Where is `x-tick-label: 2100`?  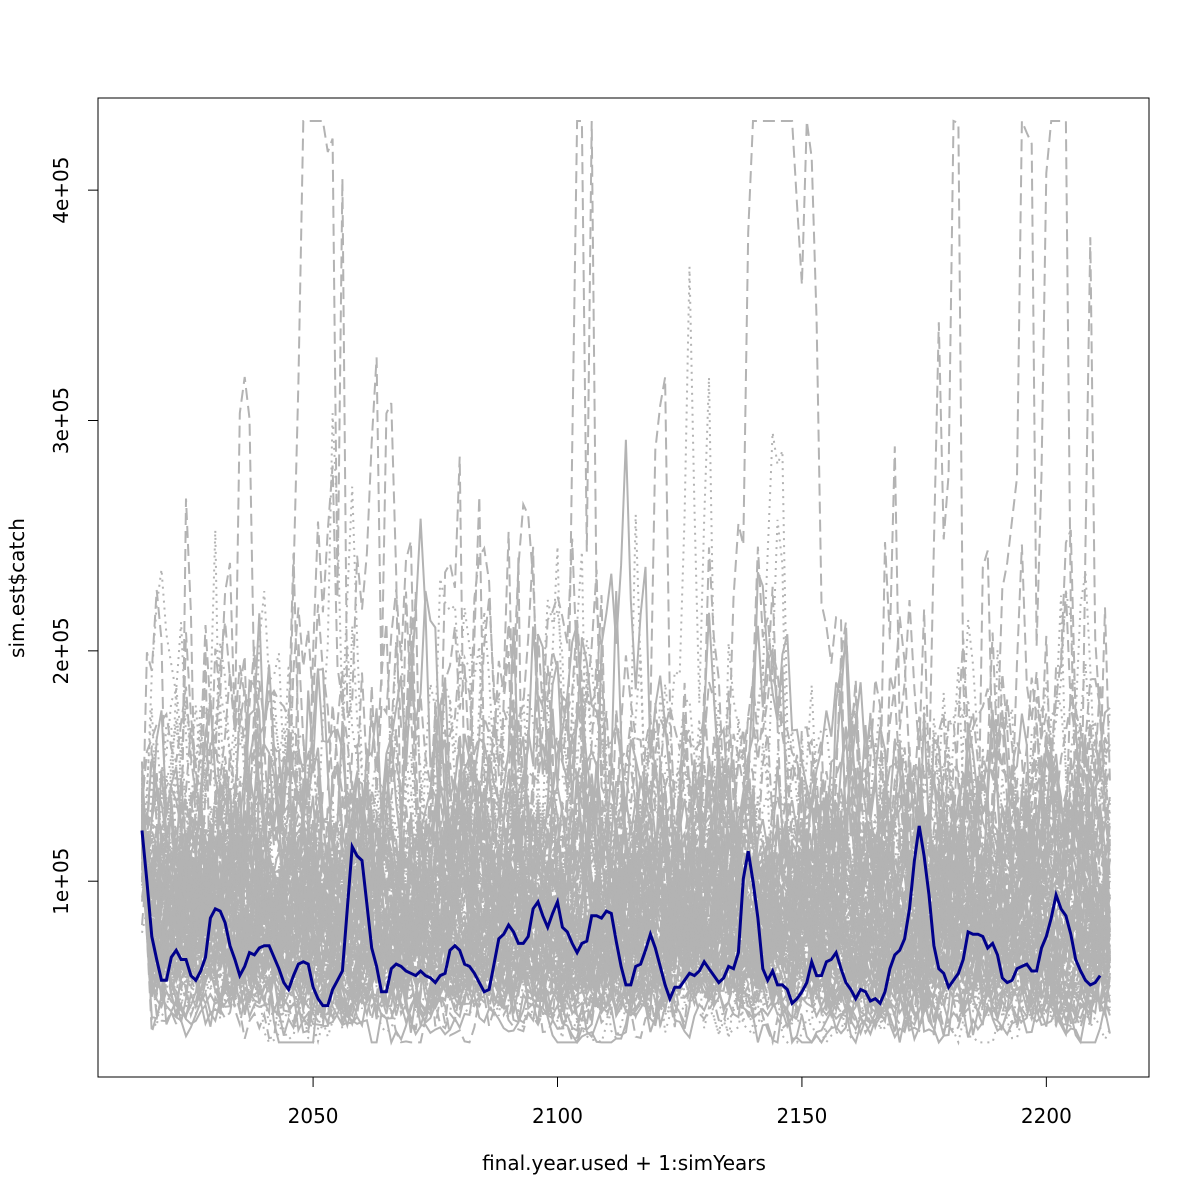 x-tick-label: 2100 is located at coordinates (557, 1116).